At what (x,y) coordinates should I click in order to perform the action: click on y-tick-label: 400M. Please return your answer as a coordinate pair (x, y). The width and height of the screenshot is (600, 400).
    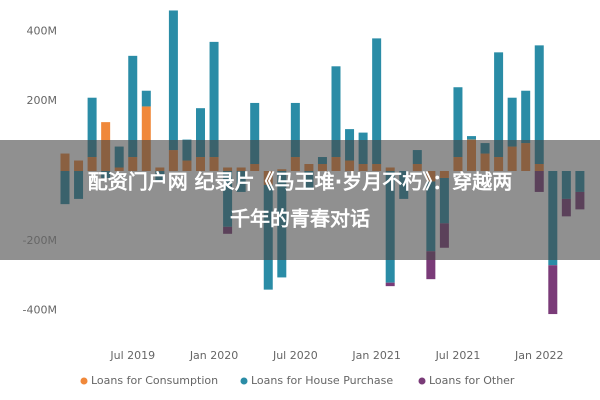
    Looking at the image, I should click on (42, 30).